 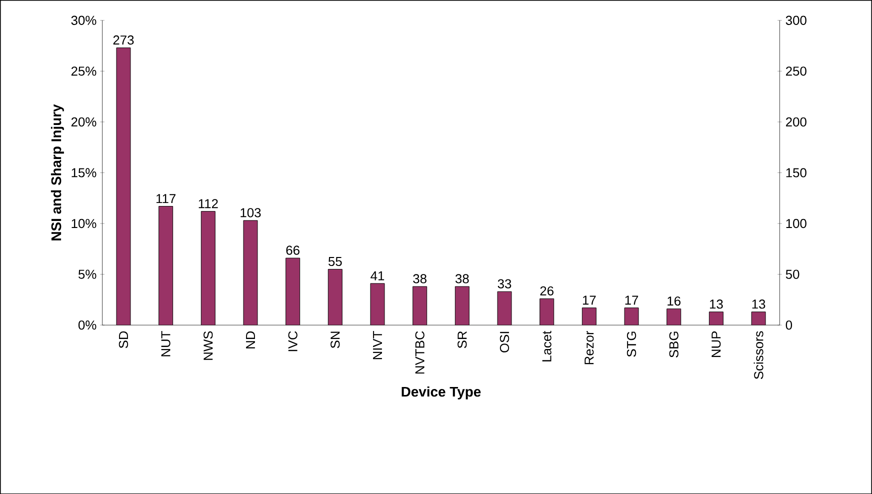 What do you see at coordinates (83, 20) in the screenshot?
I see `y-tick-label: 30%` at bounding box center [83, 20].